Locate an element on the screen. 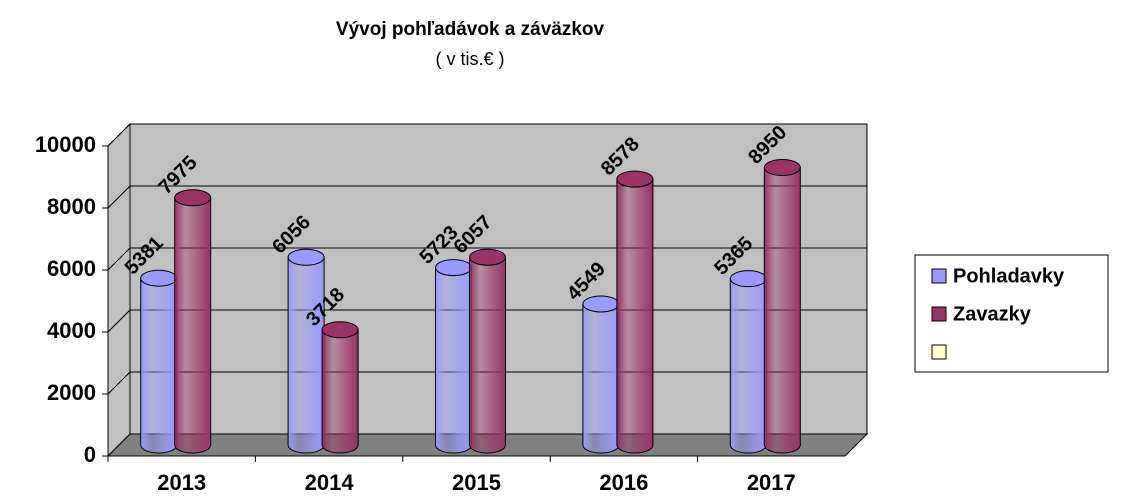  y-tick-label: 2000 is located at coordinates (71, 392).